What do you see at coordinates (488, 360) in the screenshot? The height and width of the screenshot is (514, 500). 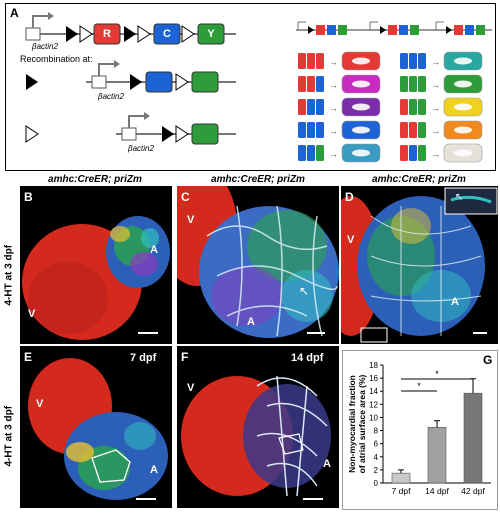 I see `panel-g-label: G` at bounding box center [488, 360].